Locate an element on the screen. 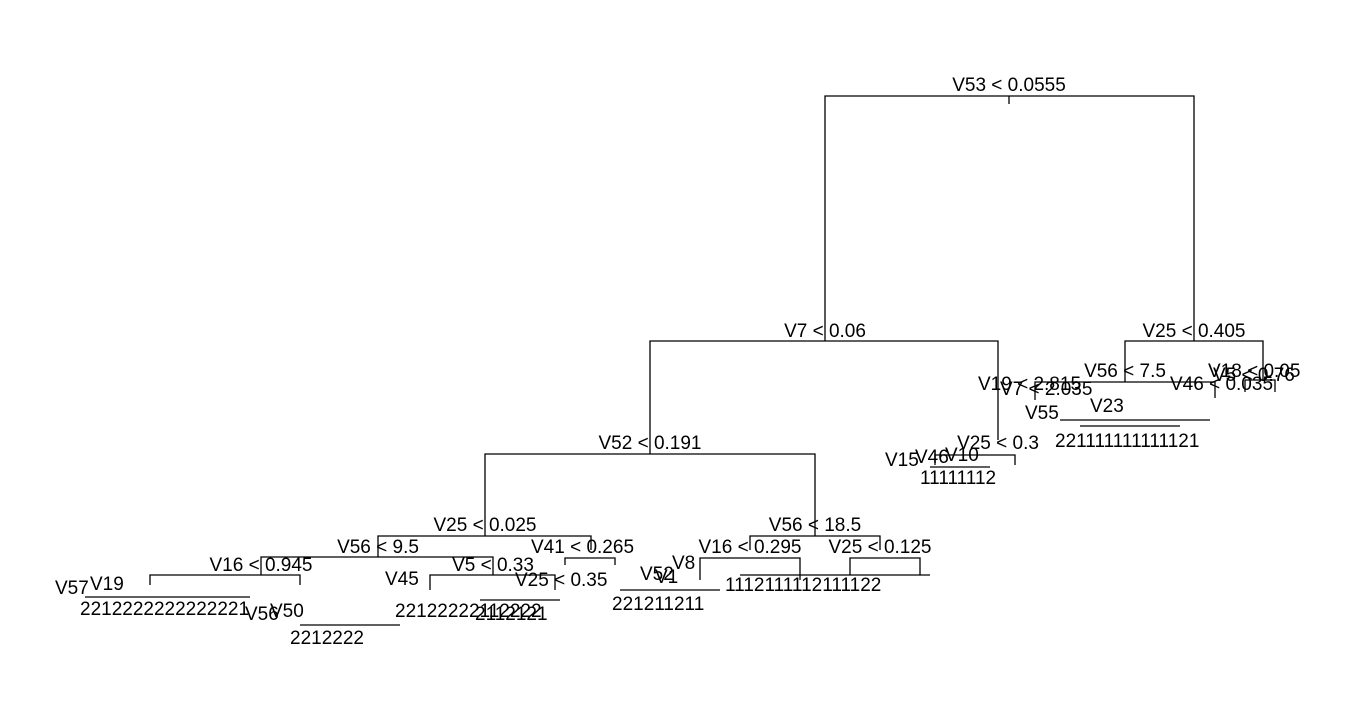 The height and width of the screenshot is (702, 1347). split-llrr: V25 < 0.125 is located at coordinates (880, 556).